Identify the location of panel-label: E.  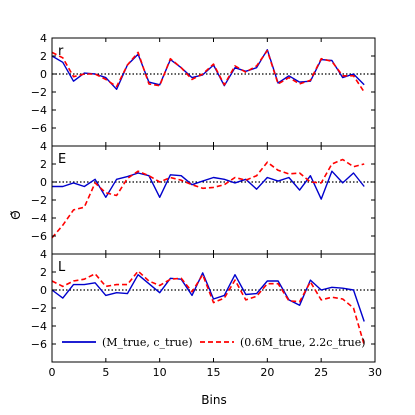
(62, 159).